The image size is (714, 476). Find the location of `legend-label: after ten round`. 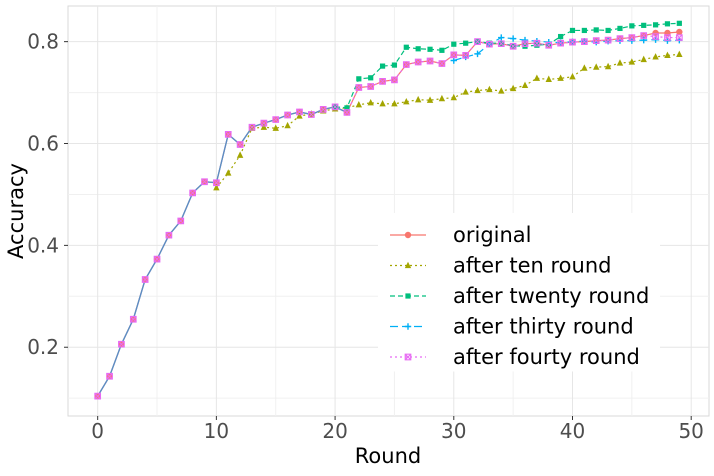

legend-label: after ten round is located at coordinates (532, 266).